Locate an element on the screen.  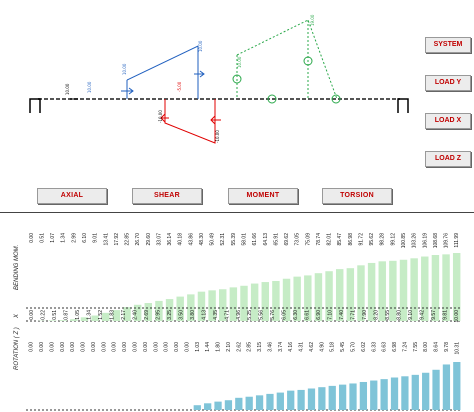
x-value-label: 7.90 is located at coordinates (365, 315).